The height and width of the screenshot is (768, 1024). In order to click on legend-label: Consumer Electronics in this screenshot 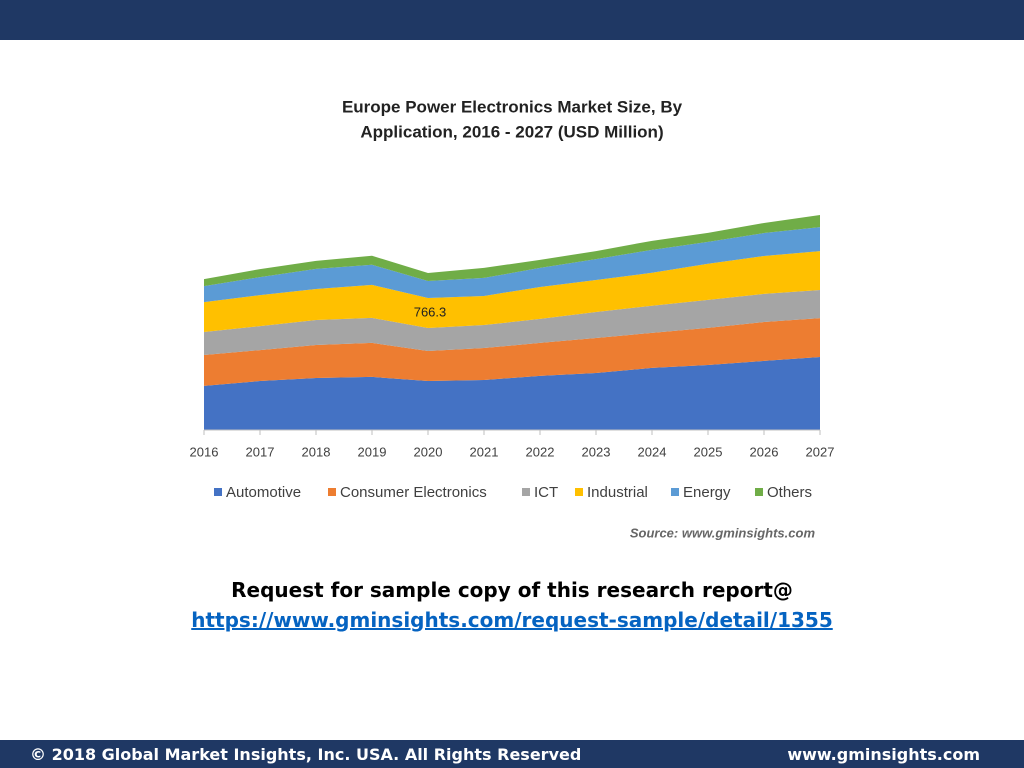, I will do `click(413, 492)`.